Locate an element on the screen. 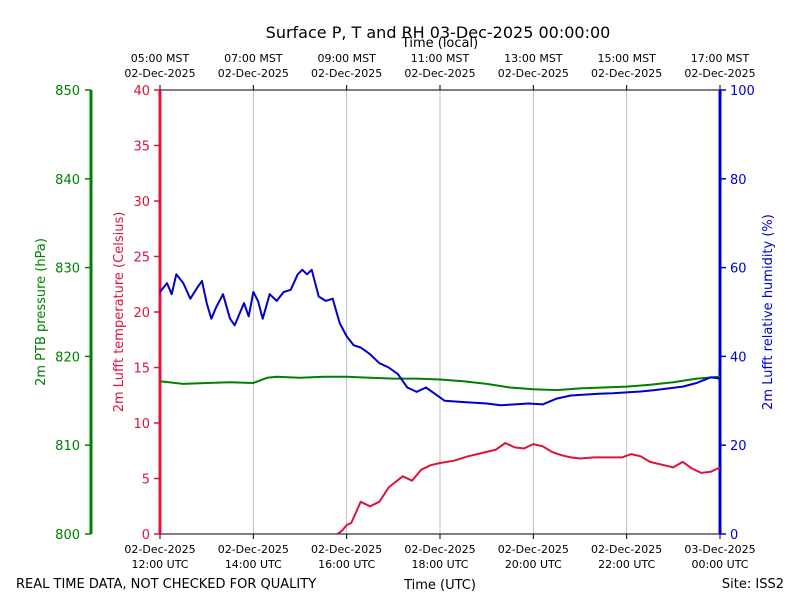  temperature-tick-label: 40 is located at coordinates (141, 91).